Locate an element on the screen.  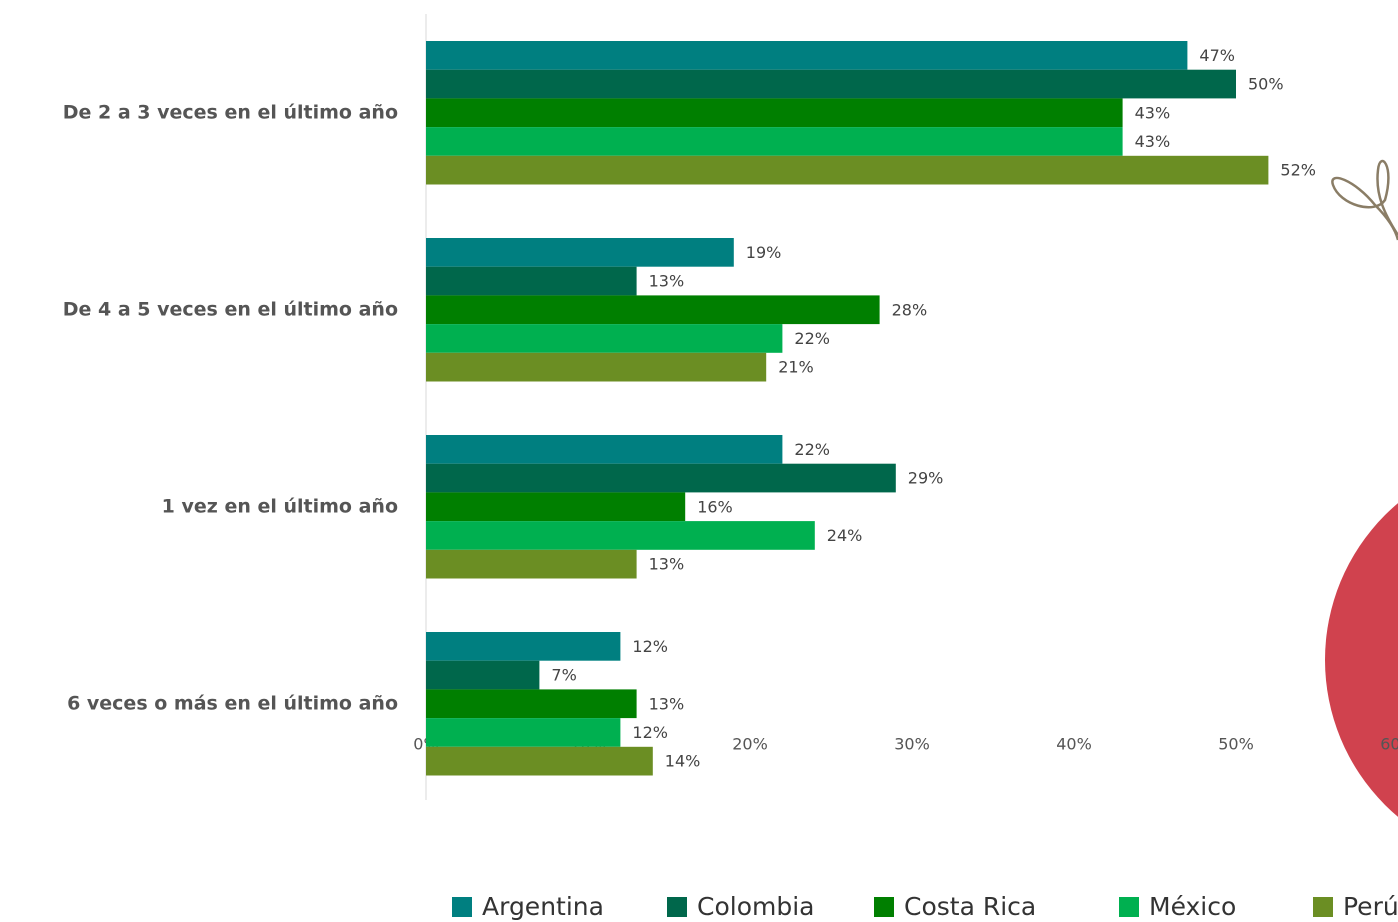
category-label: 6 veces o más en el último año is located at coordinates (232, 703).